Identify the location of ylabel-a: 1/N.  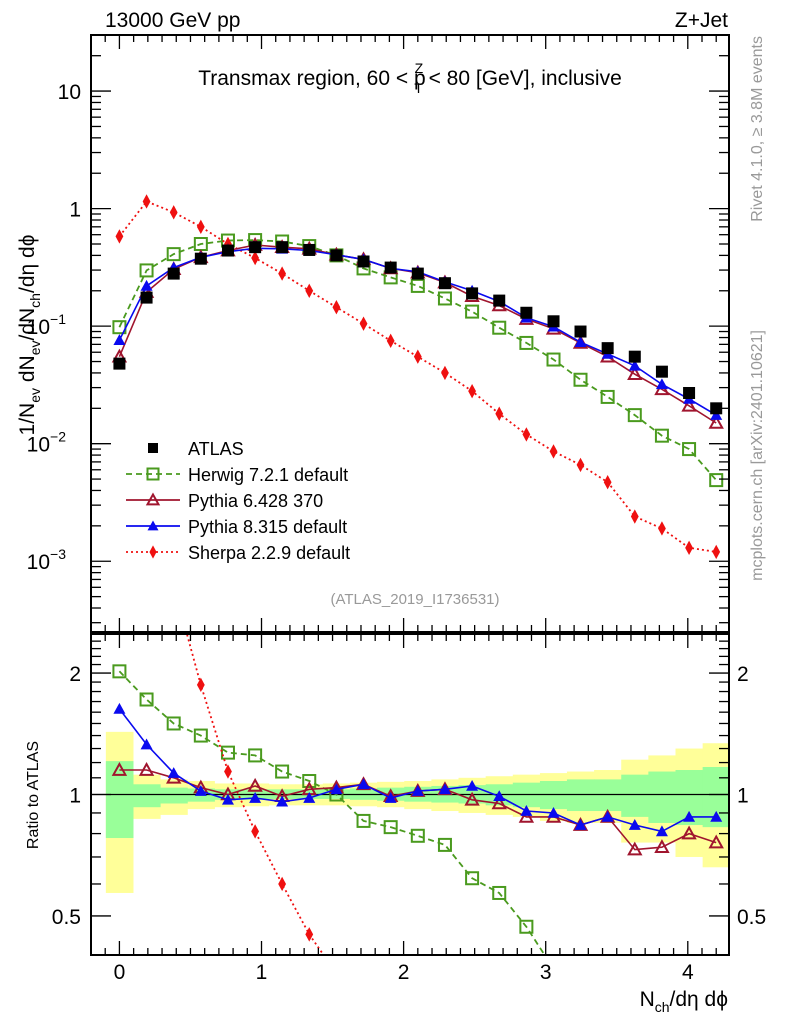
(27, 419).